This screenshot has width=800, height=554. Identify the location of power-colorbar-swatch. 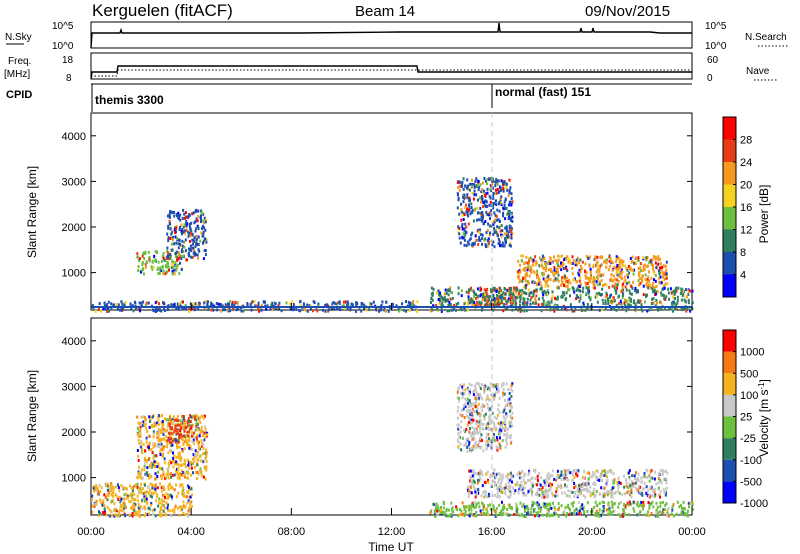
(729, 285).